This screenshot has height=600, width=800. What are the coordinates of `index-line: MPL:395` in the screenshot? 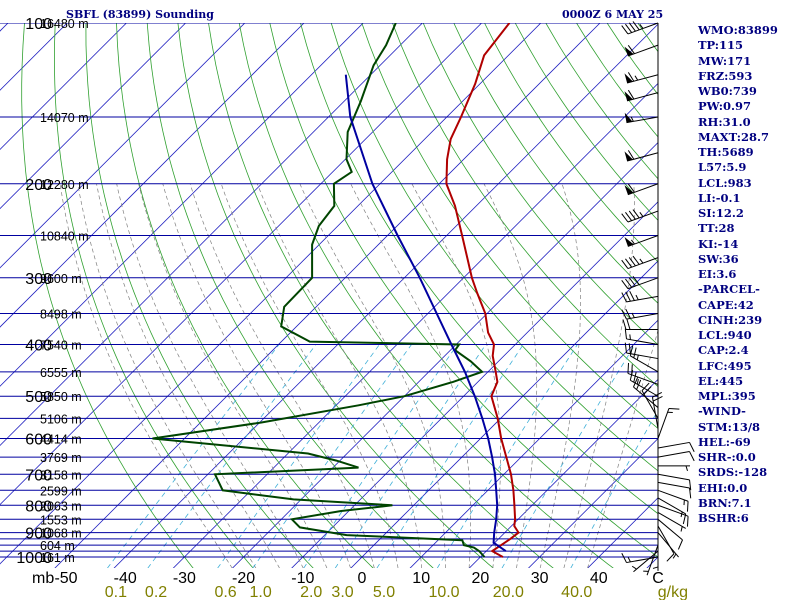 It's located at (727, 396).